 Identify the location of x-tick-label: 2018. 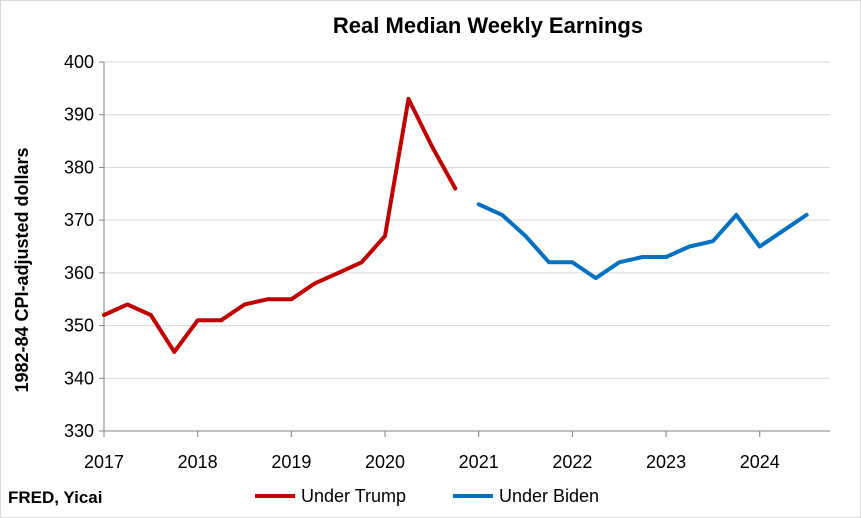
(198, 462).